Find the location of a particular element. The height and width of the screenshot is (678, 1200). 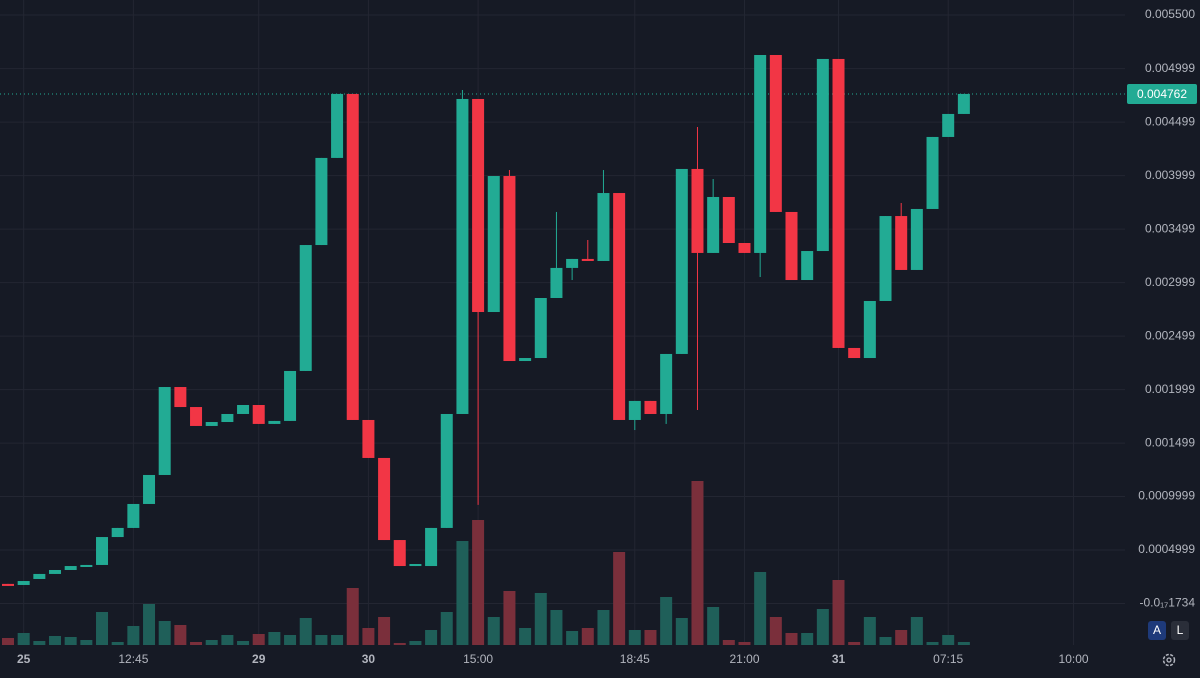

y-tick-label: -0.0₁₇1734 is located at coordinates (1167, 603).